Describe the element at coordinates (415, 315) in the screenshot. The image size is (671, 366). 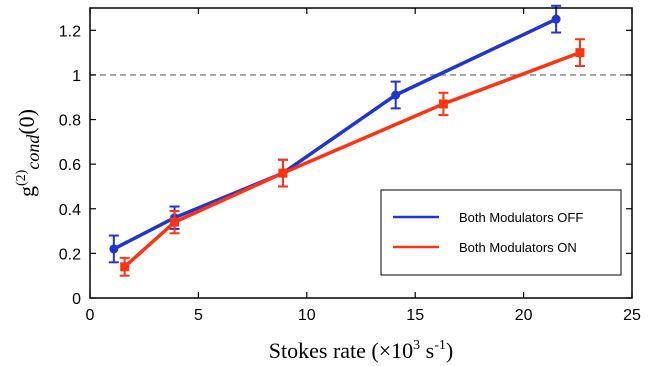
I see `x-tick-label: 15` at that location.